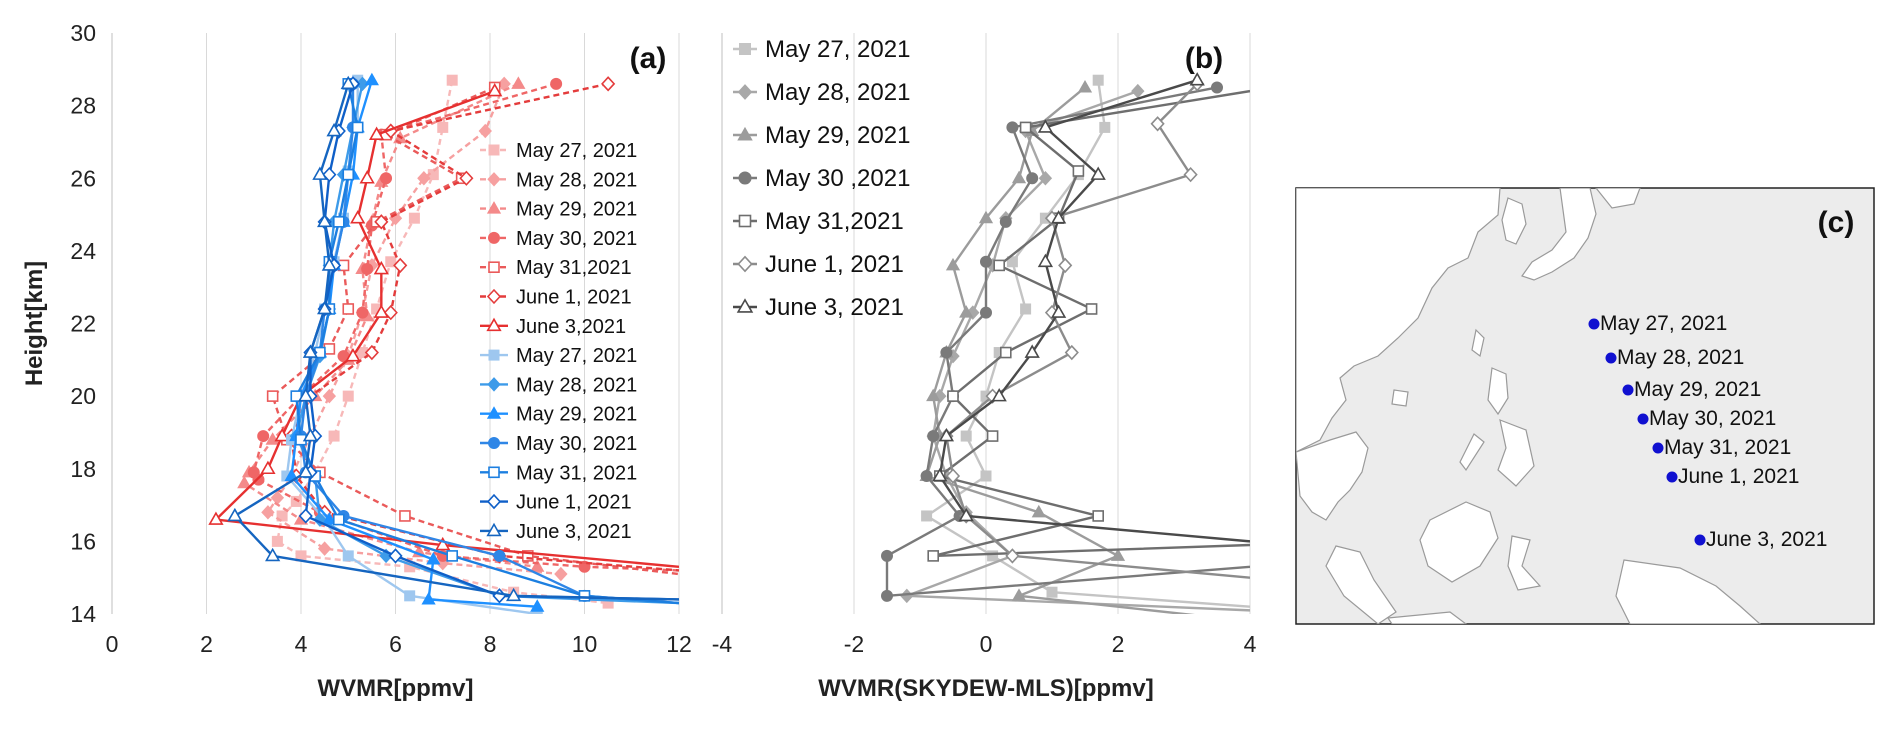 The image size is (1892, 730). I want to click on y-tick-label: 14, so click(83, 614).